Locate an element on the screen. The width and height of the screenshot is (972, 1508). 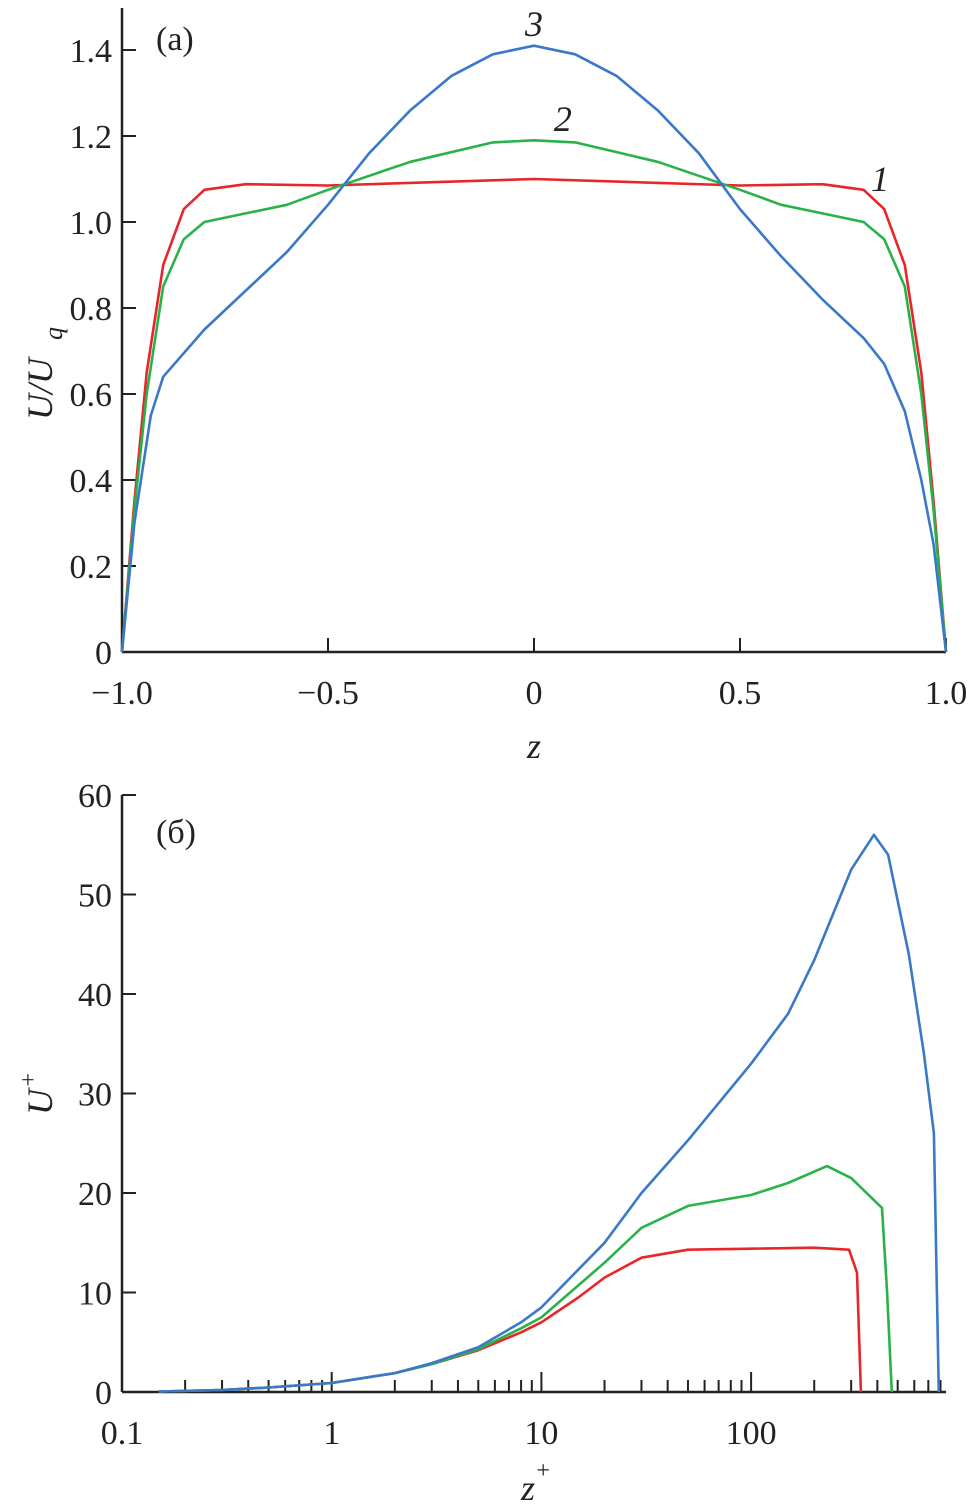
series-label-1: 1 is located at coordinates (880, 179).